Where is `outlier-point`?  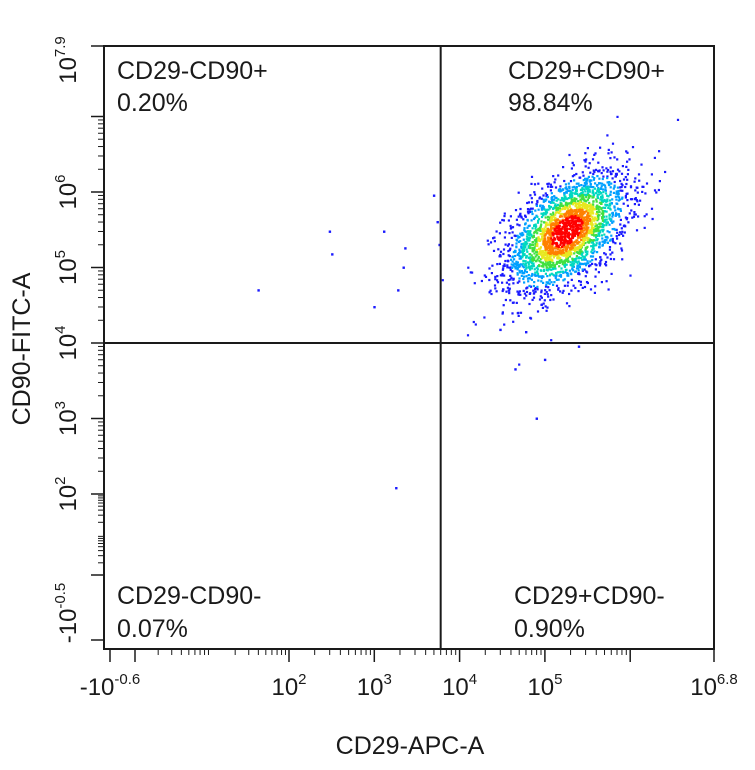
outlier-point is located at coordinates (526, 332).